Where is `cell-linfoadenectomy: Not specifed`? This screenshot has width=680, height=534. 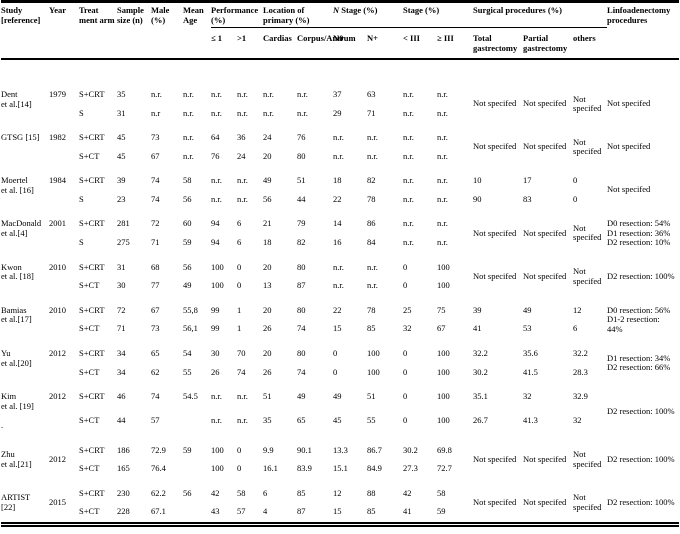 cell-linfoadenectomy: Not specifed is located at coordinates (629, 189).